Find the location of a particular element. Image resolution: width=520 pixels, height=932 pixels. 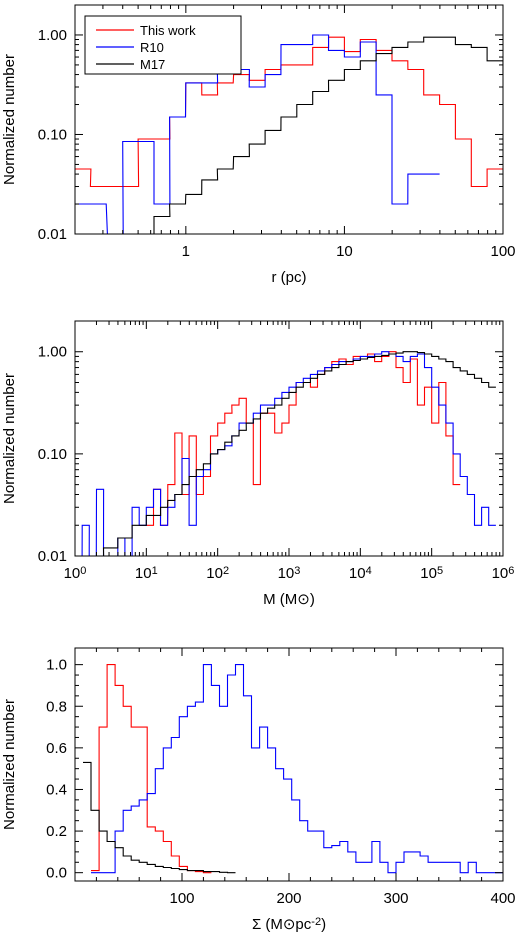

x-tick-label: 200 is located at coordinates (288, 898).